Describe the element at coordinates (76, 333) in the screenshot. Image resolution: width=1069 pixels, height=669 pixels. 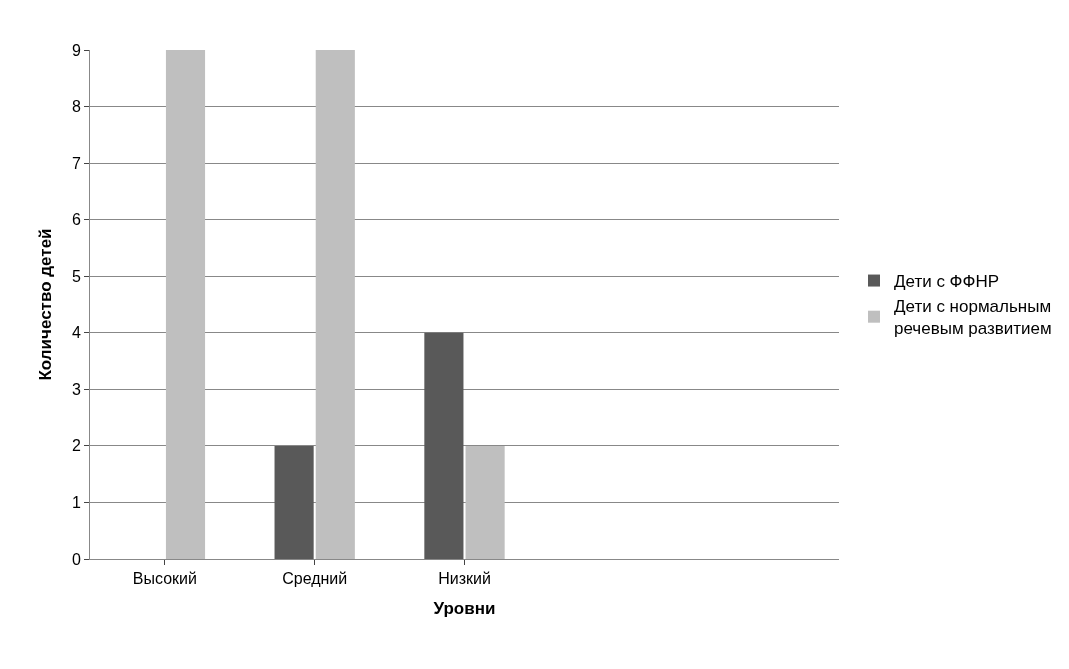
I see `y-tick-label: 4` at that location.